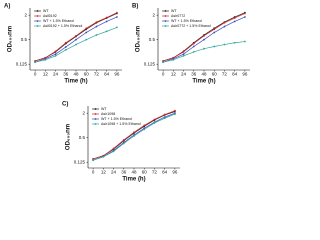 The image size is (320, 240). Describe the element at coordinates (204, 52) in the screenshot. I see `series-line` at that location.